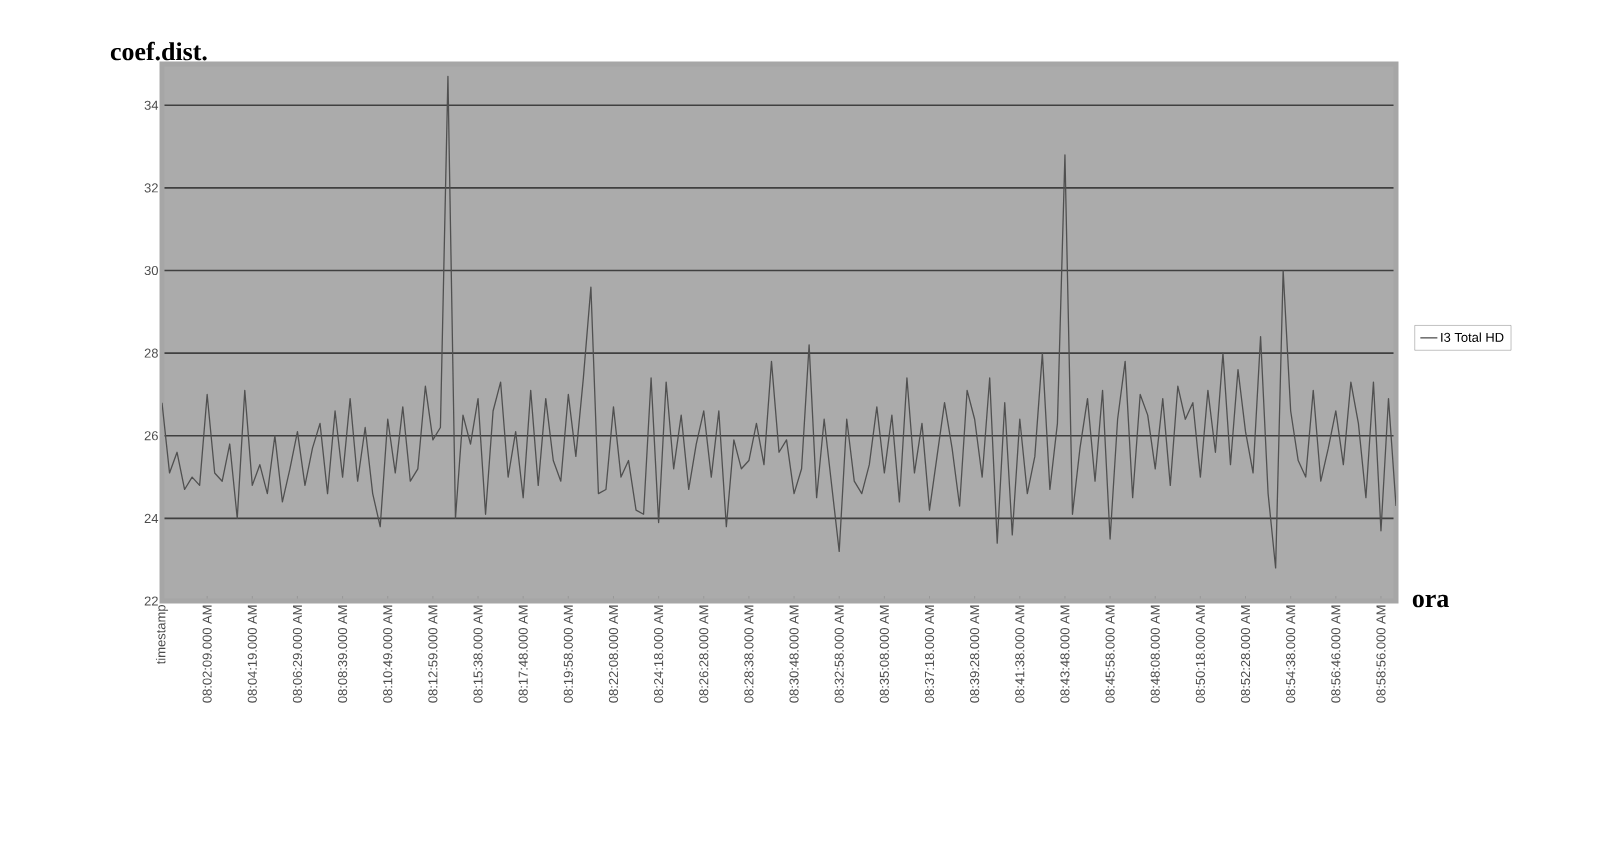  Describe the element at coordinates (252, 654) in the screenshot. I see `x-tick-label: 08:04:19.000 AM` at that location.